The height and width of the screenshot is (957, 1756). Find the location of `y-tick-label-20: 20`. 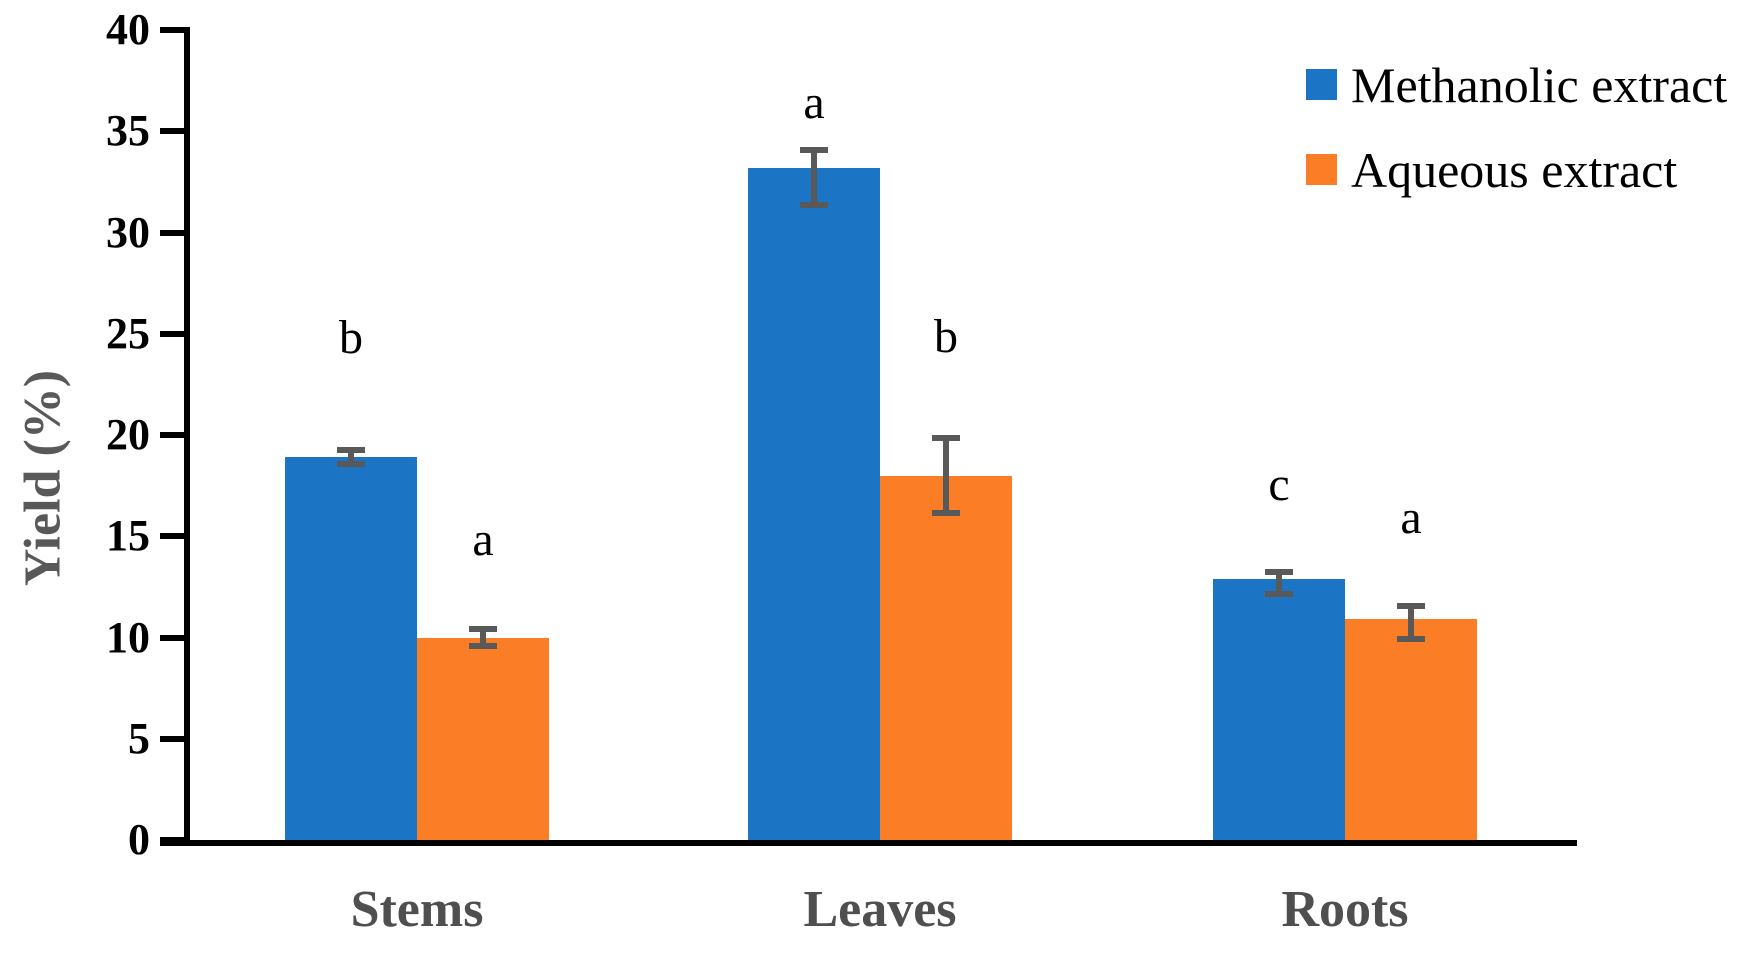

y-tick-label-20: 20 is located at coordinates (128, 434).